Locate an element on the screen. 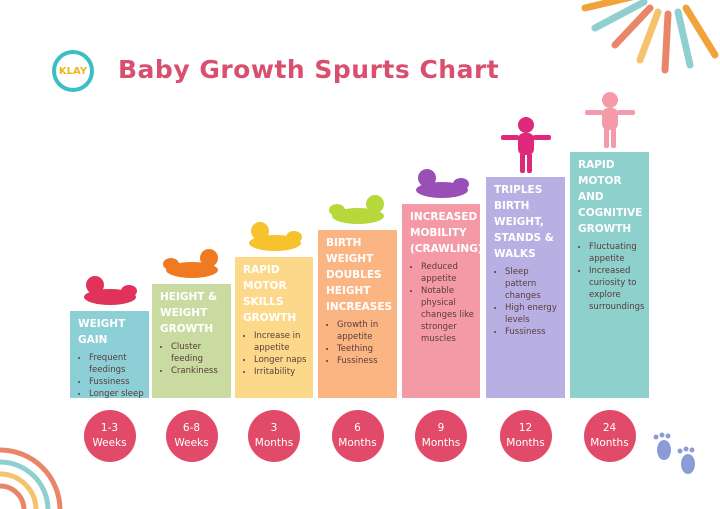 This screenshot has width=720, height=509. age-badge: 6 Months is located at coordinates (357, 436).